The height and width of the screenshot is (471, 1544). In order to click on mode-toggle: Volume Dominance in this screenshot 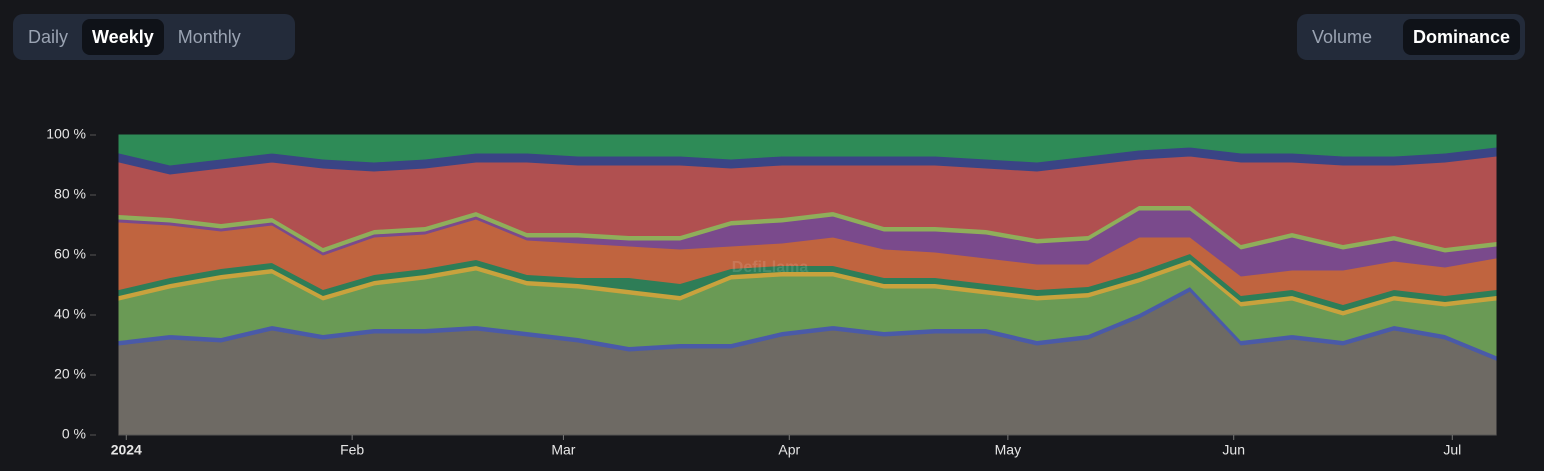, I will do `click(1411, 37)`.